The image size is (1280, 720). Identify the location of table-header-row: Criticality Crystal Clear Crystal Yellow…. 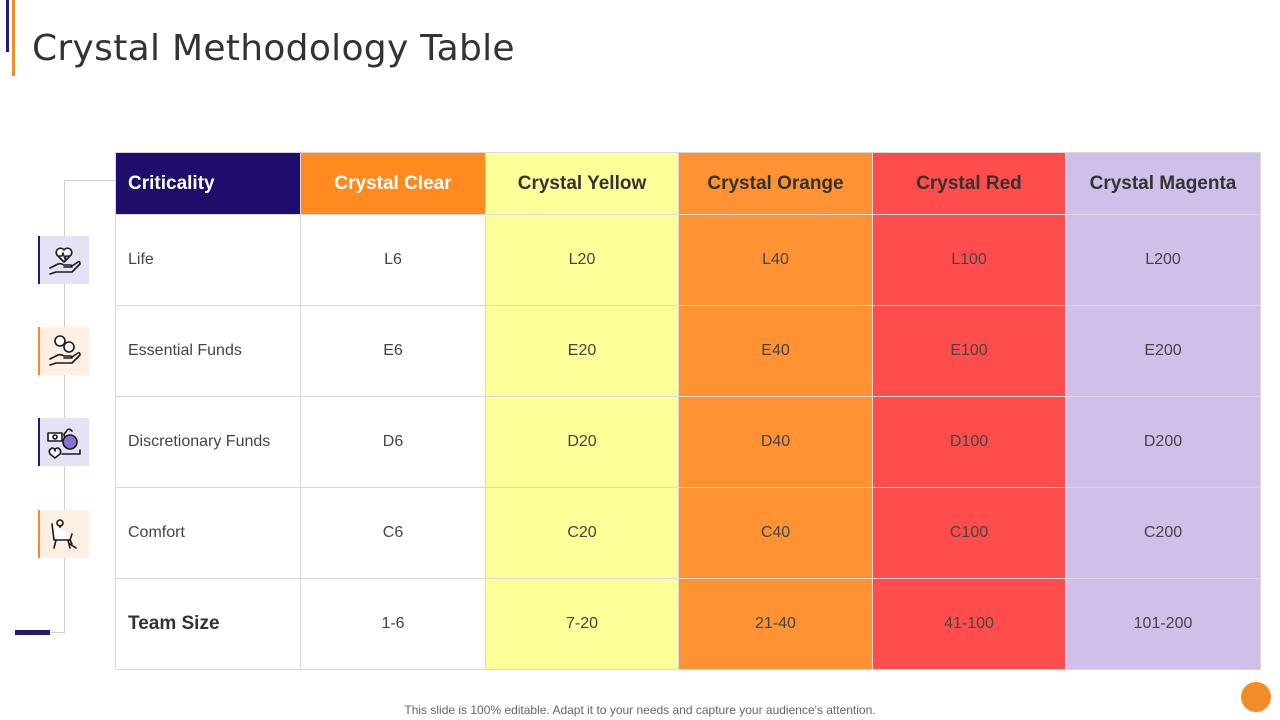
(688, 183).